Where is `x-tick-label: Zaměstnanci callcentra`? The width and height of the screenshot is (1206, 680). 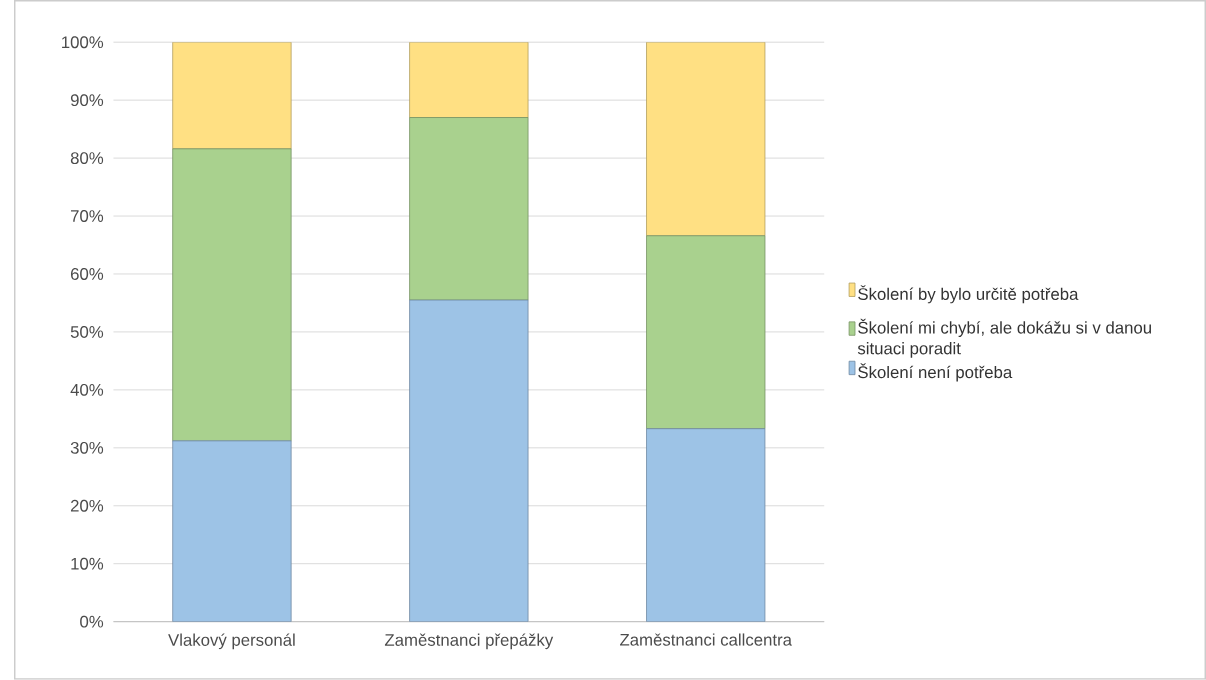 x-tick-label: Zaměstnanci callcentra is located at coordinates (706, 639).